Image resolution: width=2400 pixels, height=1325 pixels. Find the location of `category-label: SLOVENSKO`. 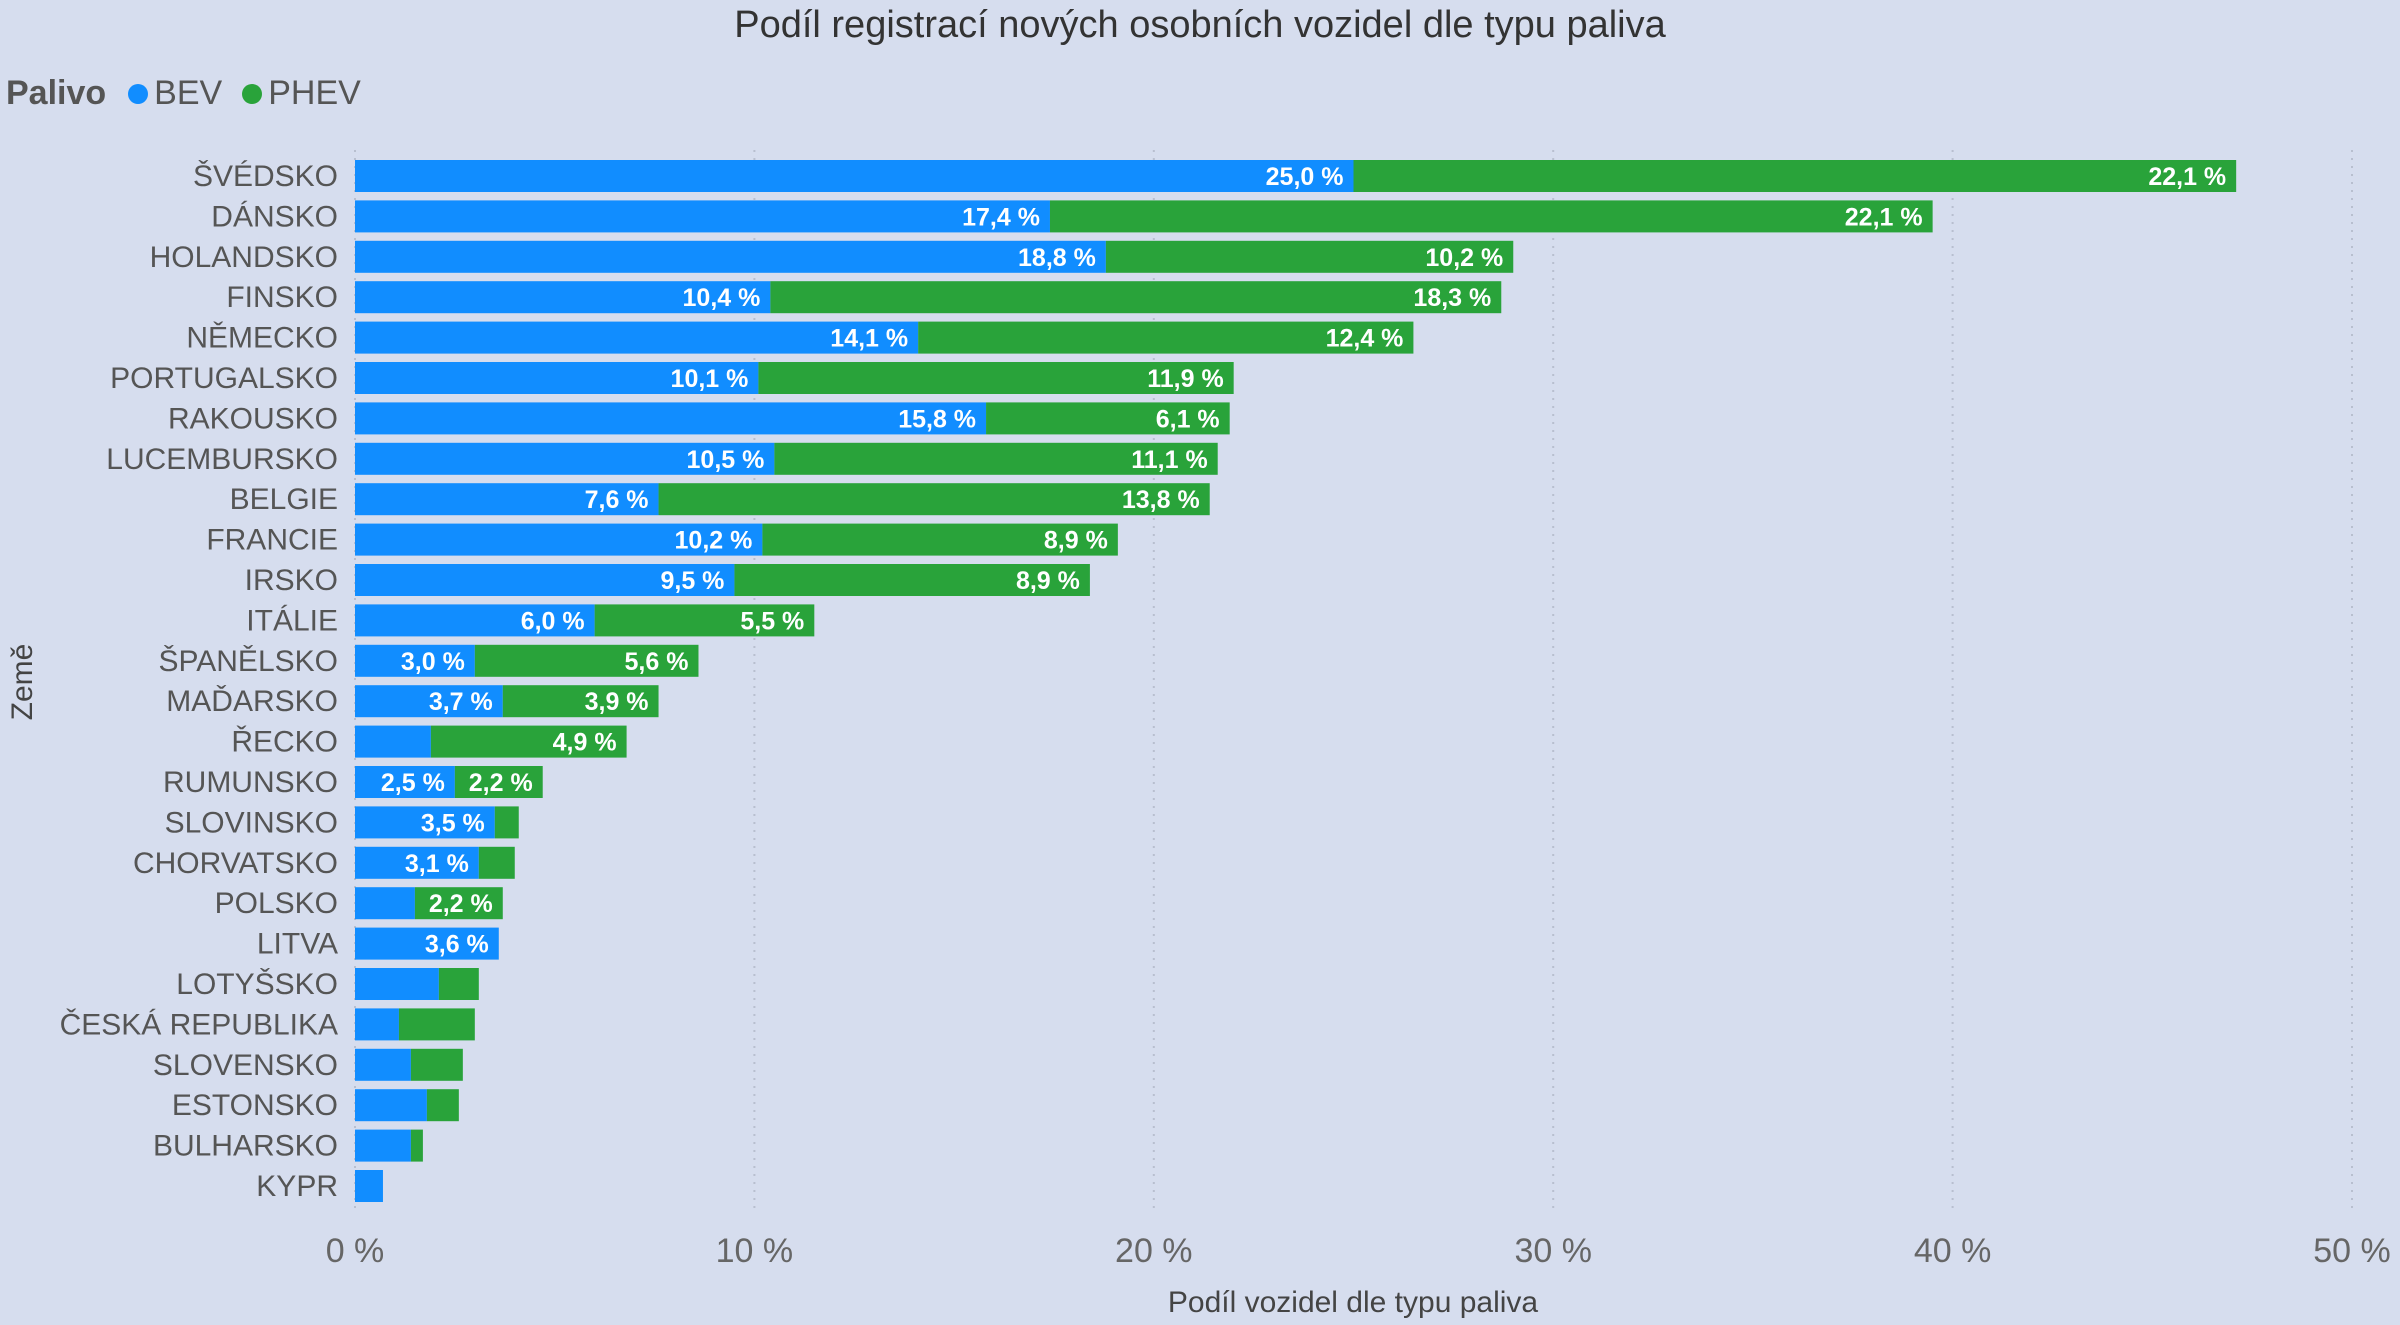

category-label: SLOVENSKO is located at coordinates (245, 1065).